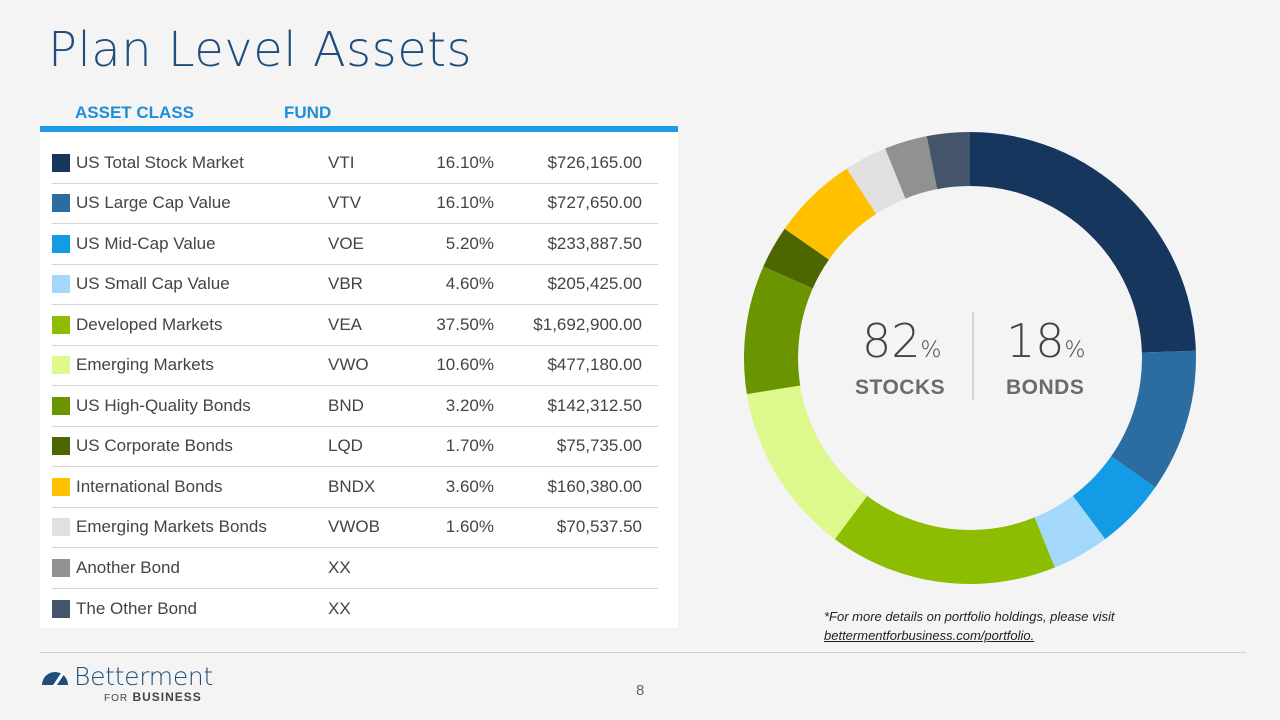  I want to click on allocation-amount: $70,537.50, so click(599, 527).